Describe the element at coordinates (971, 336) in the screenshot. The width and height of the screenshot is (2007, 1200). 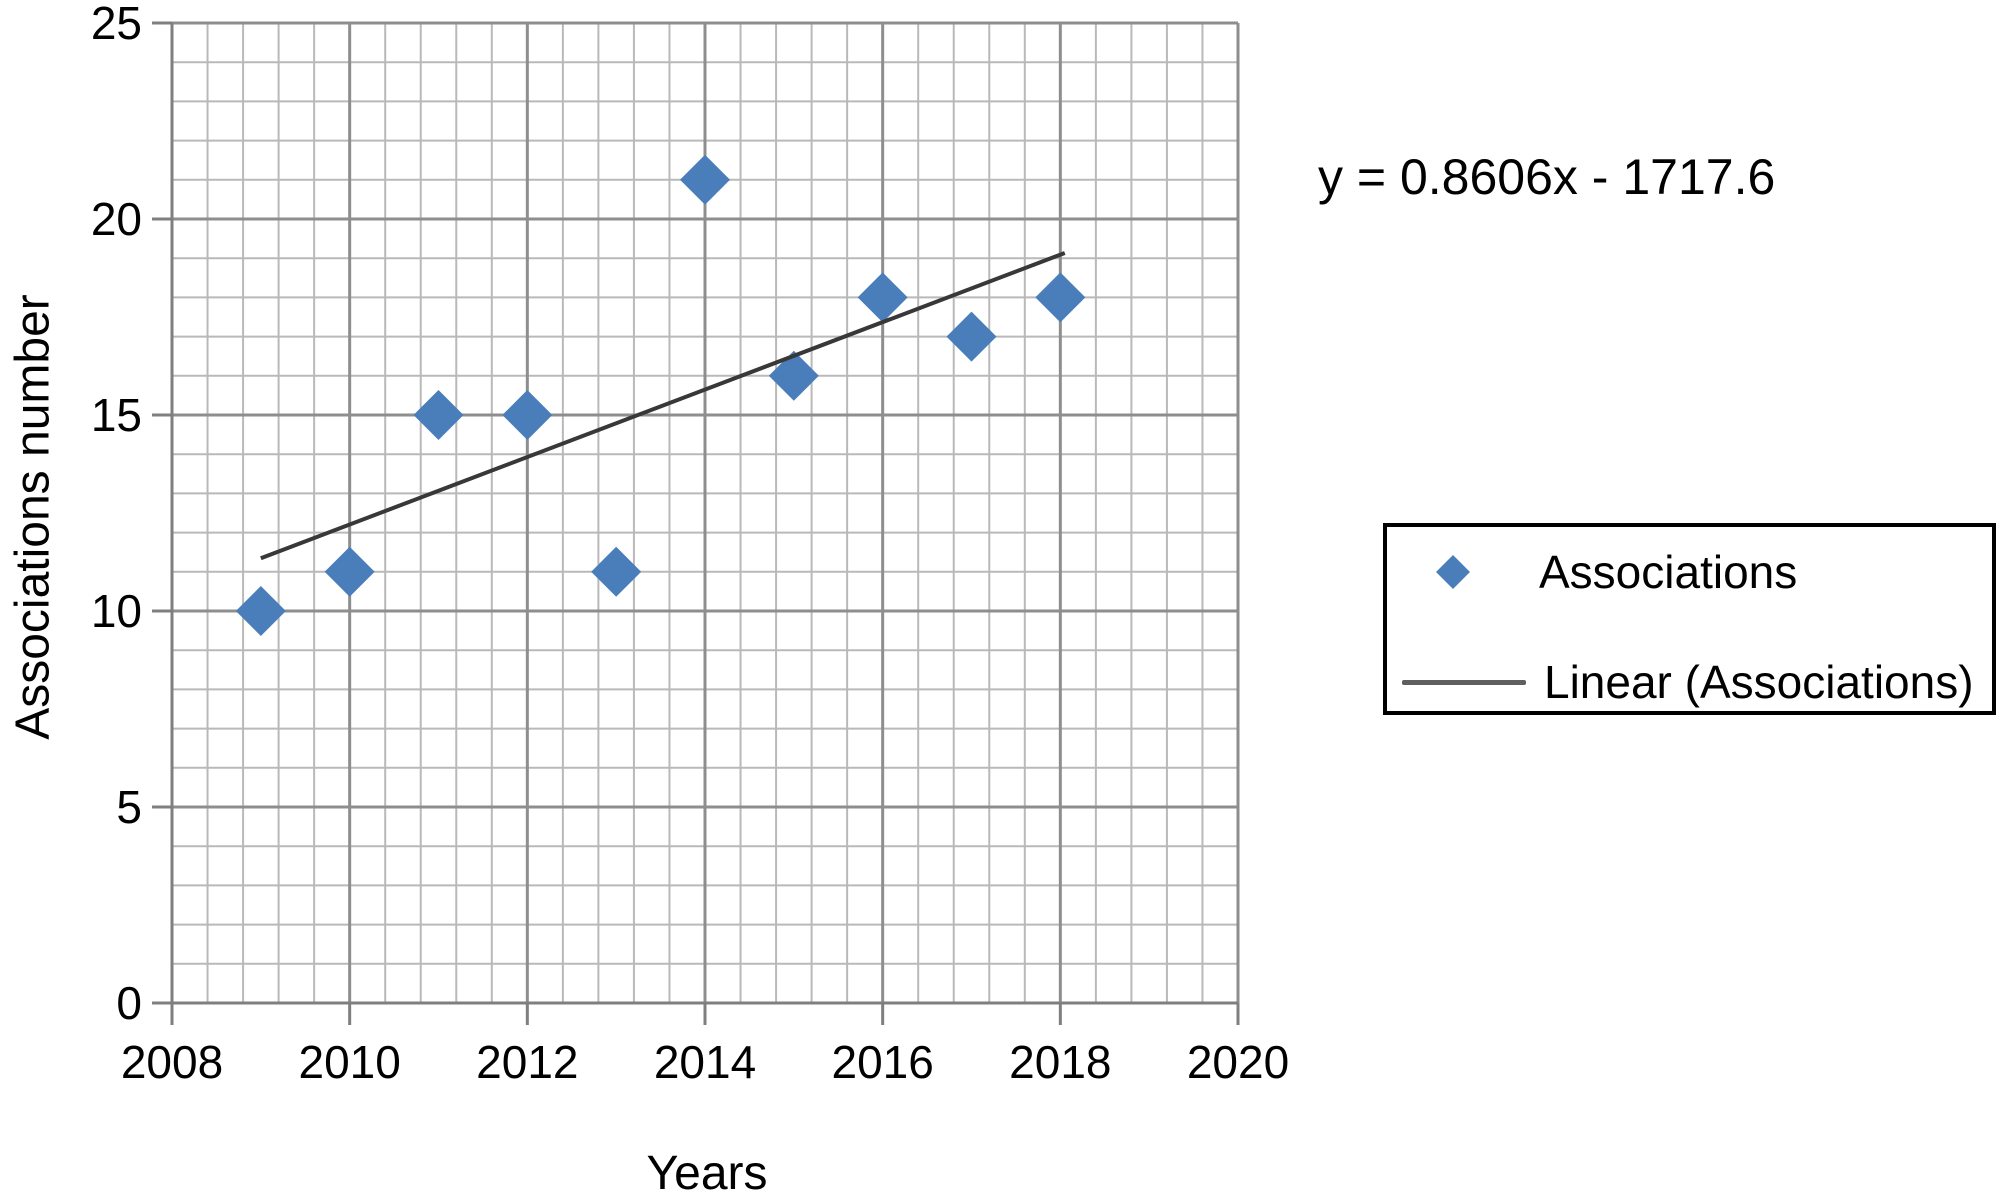
I see `data-point-2017` at that location.